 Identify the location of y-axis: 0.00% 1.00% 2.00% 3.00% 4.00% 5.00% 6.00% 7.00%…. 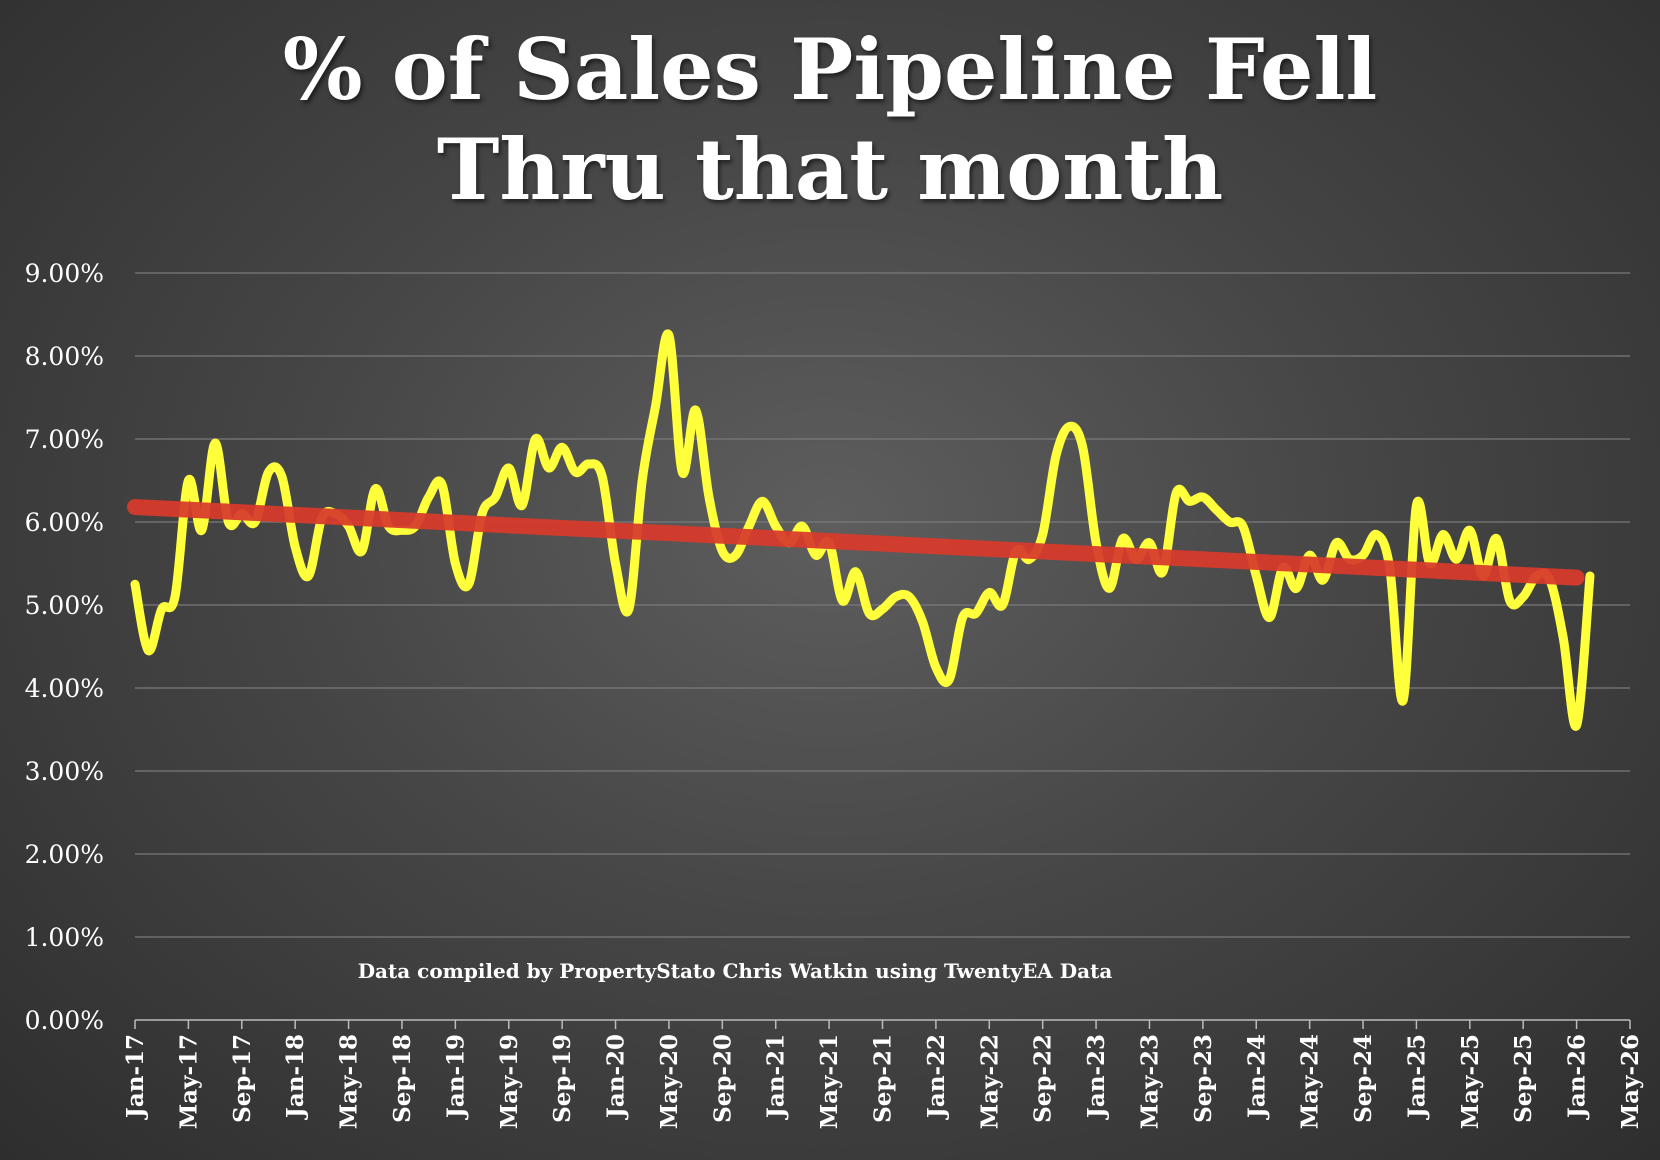
(64, 647).